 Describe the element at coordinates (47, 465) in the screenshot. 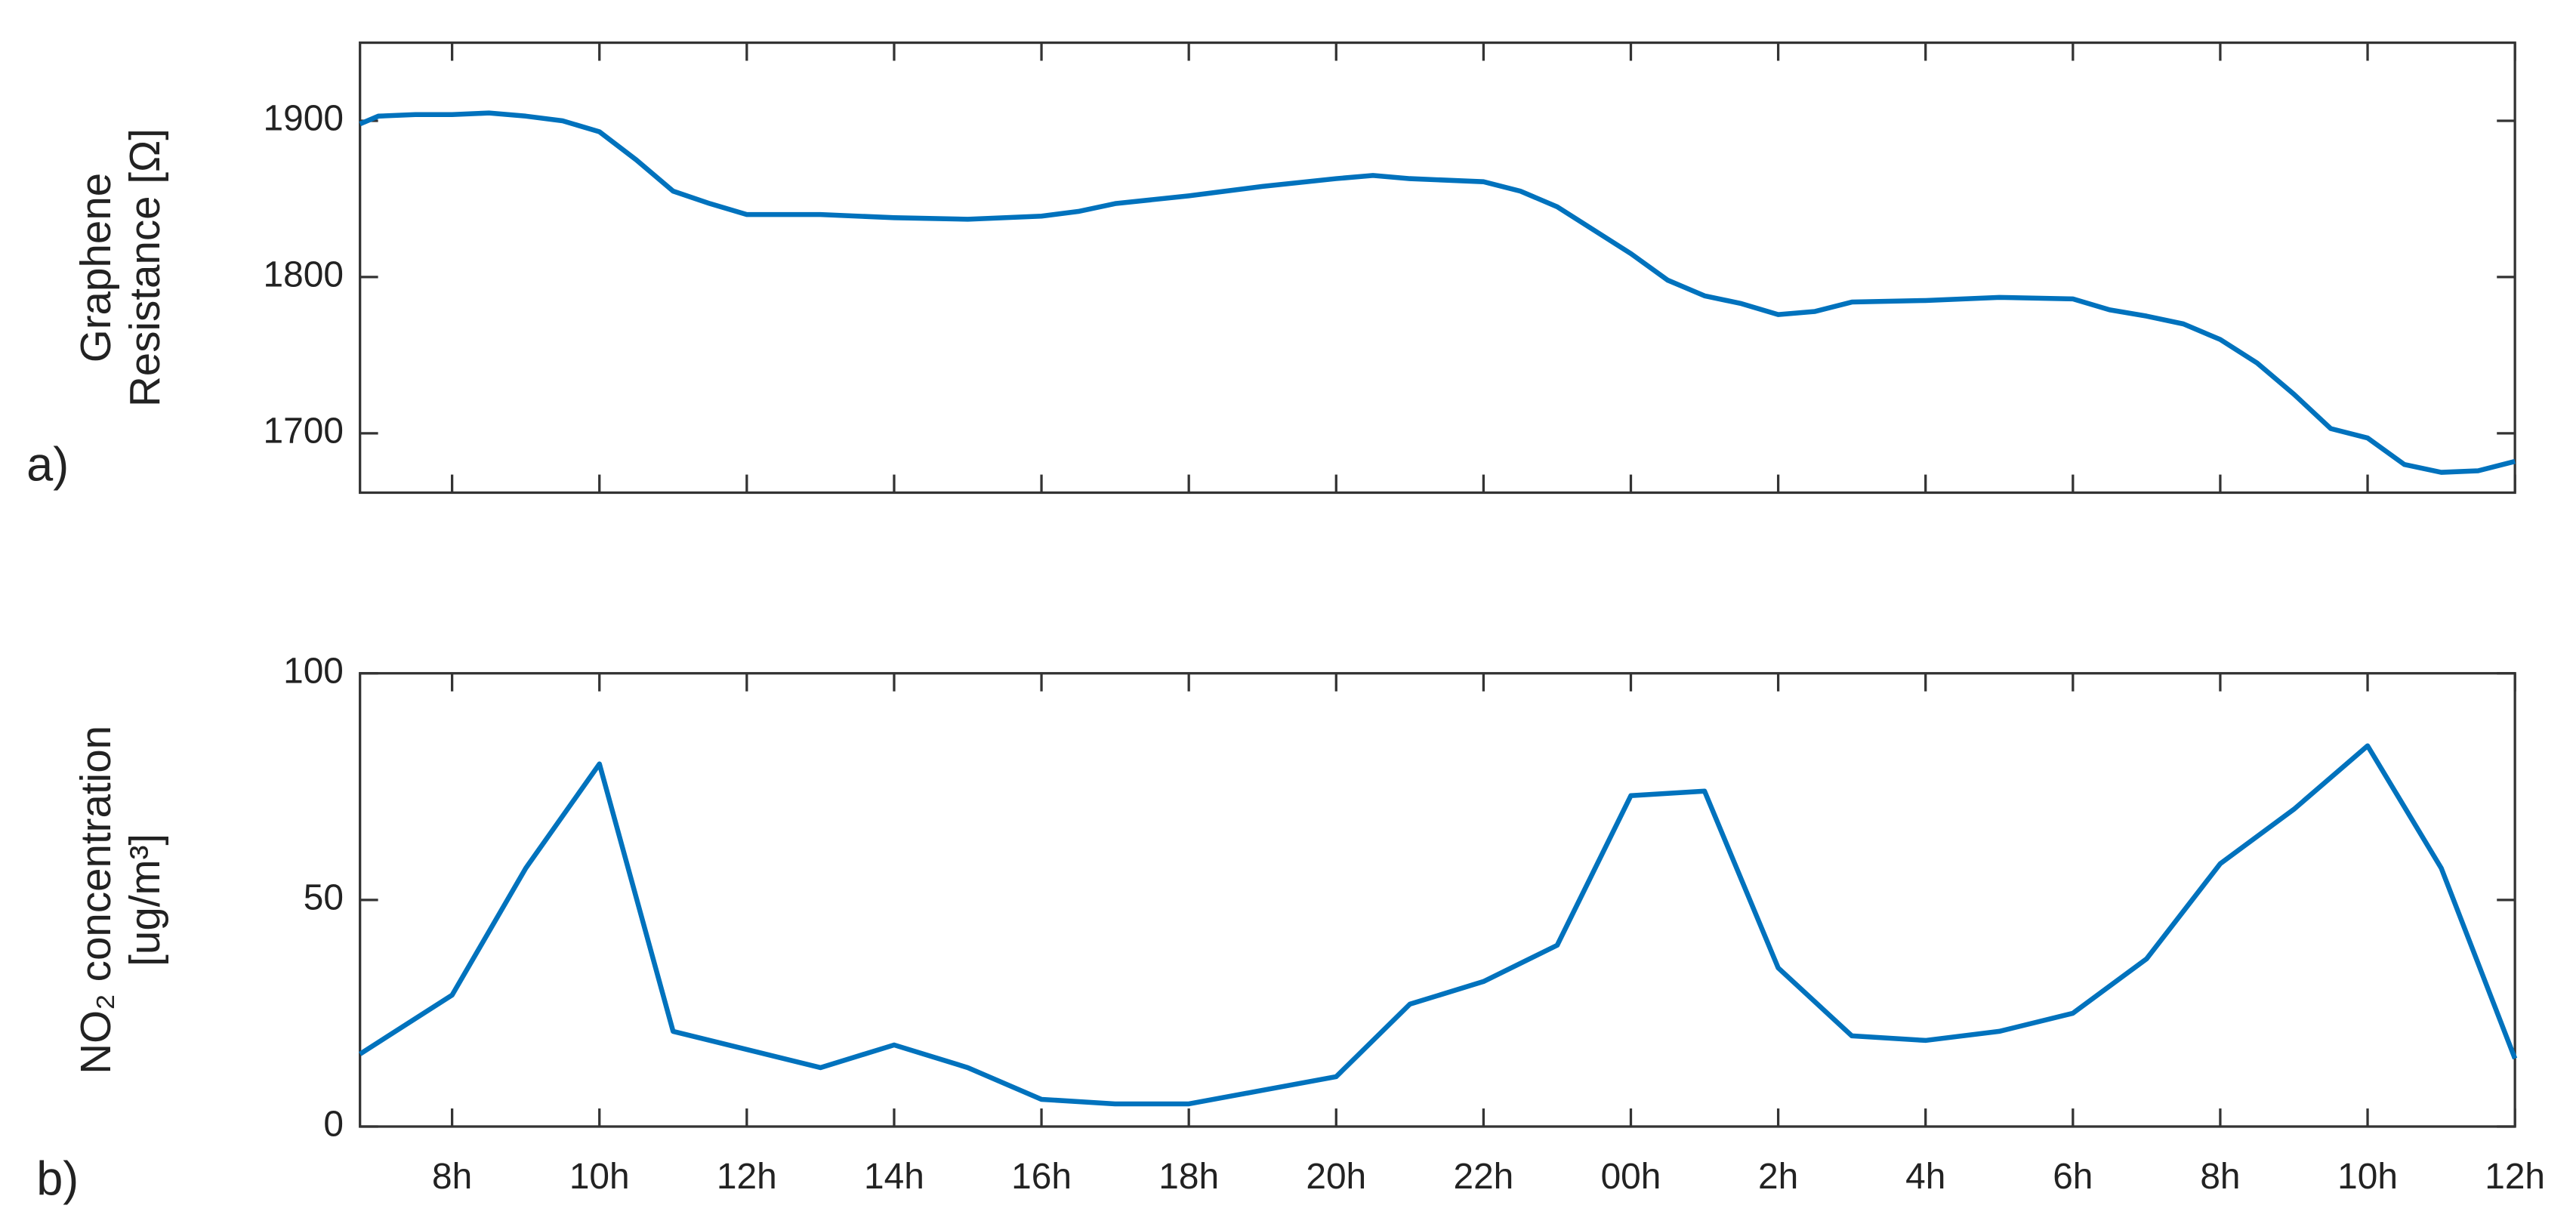

I see `panel-label: a)` at that location.